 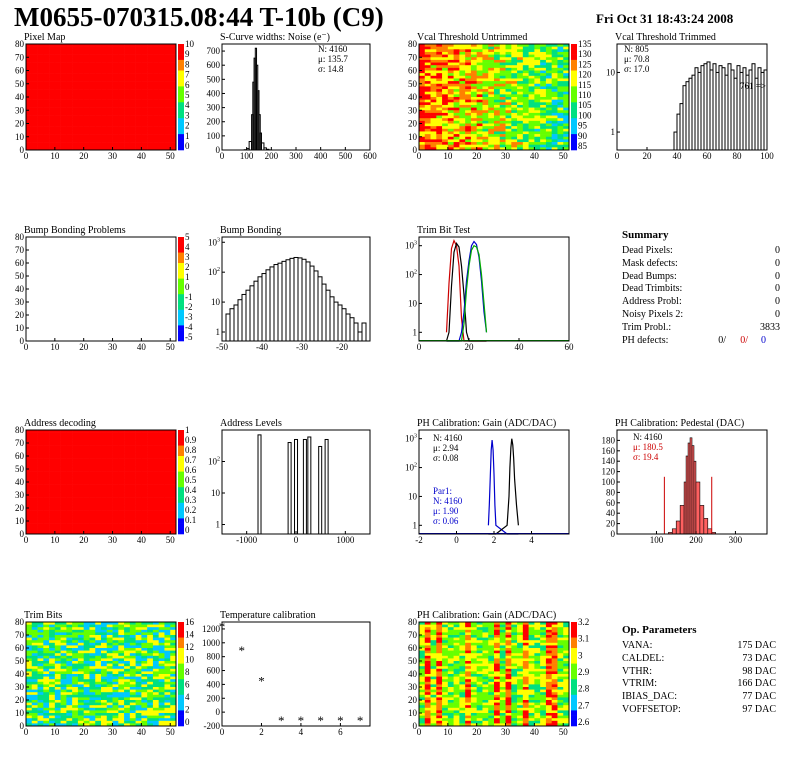 I want to click on histogram-bar, so click(x=259, y=484).